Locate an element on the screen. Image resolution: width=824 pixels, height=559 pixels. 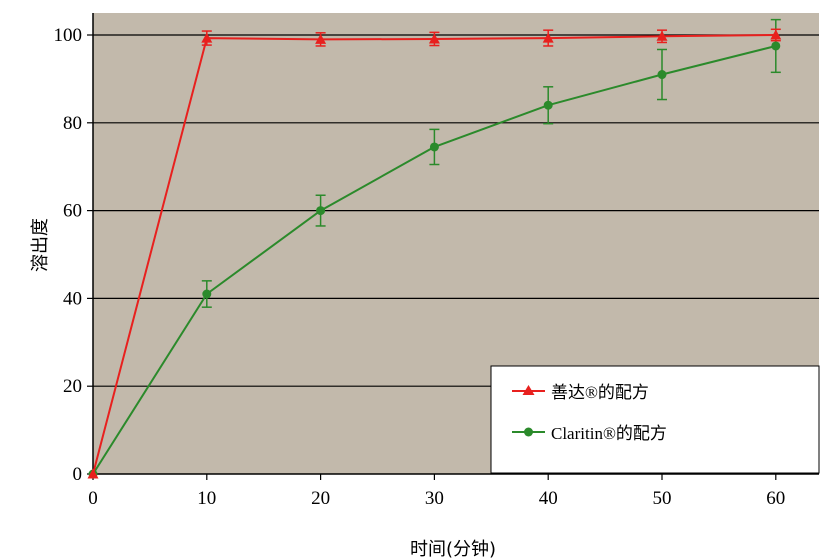
y-tick-labels: 0 20 40 60 80 100 is located at coordinates (68, 255).